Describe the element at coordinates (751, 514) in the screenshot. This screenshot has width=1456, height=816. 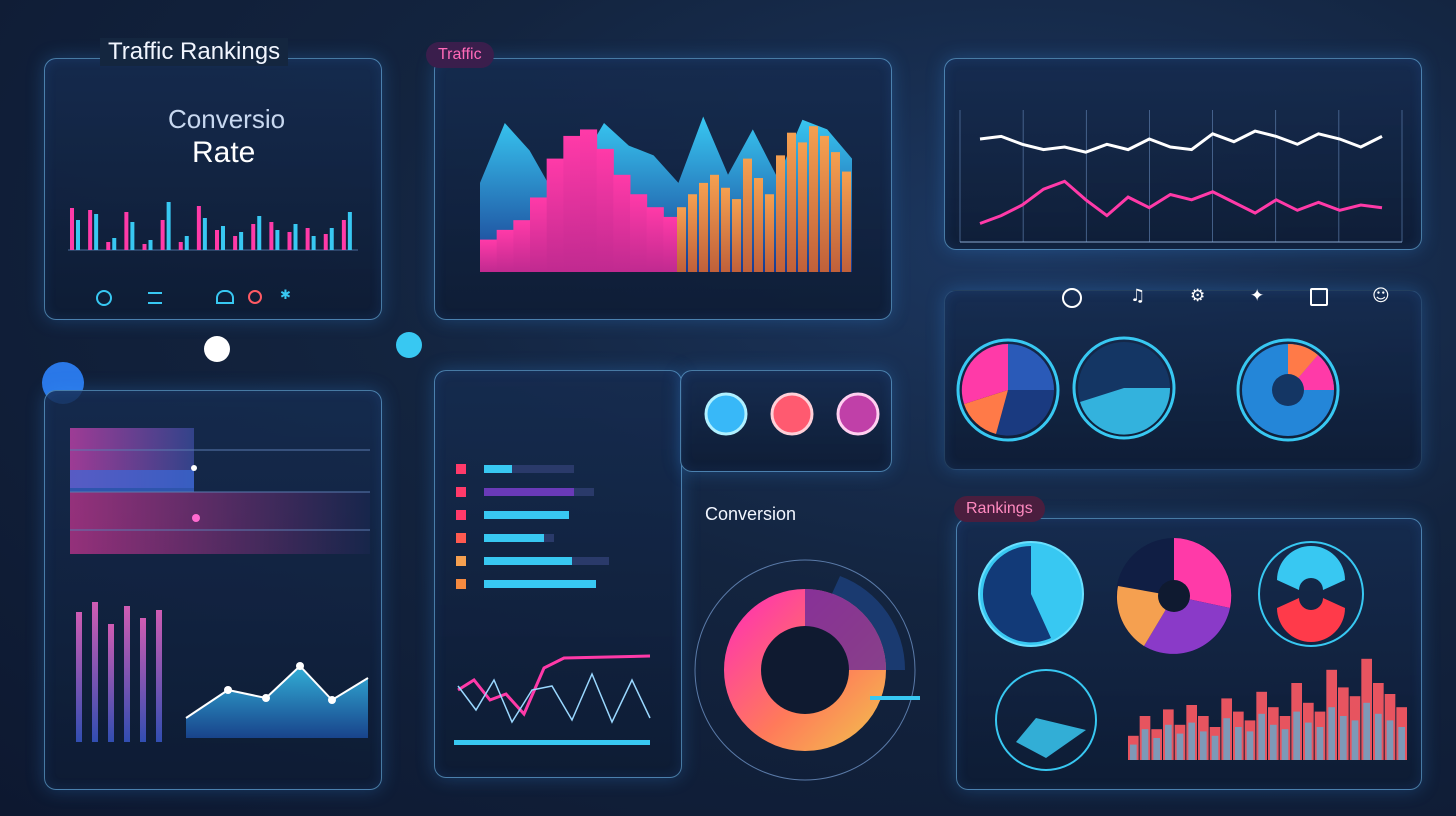
I see `conversion-title: Conversion` at that location.